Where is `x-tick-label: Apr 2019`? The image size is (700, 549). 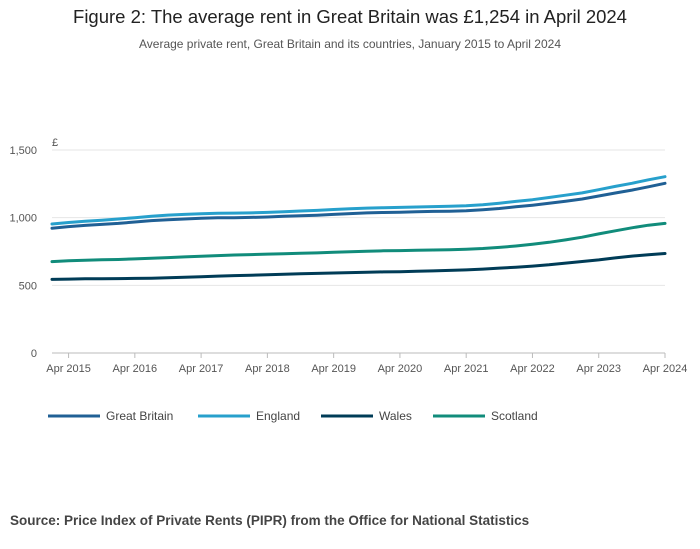
x-tick-label: Apr 2019 is located at coordinates (333, 369).